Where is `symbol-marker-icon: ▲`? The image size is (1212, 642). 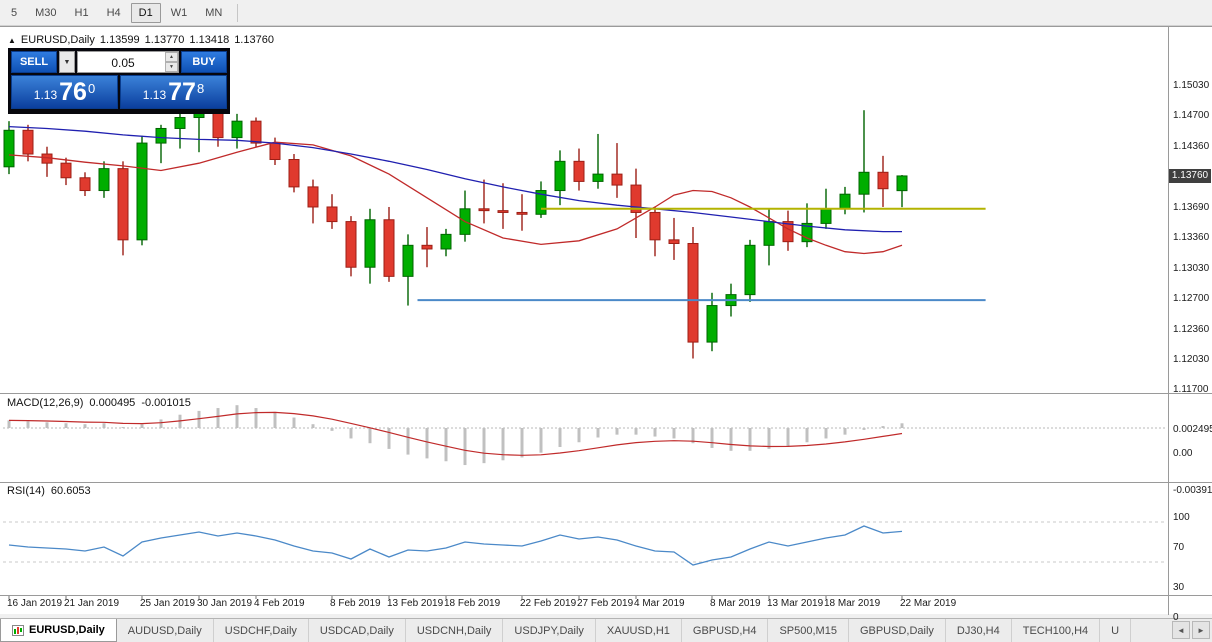
symbol-marker-icon: ▲ is located at coordinates (12, 40).